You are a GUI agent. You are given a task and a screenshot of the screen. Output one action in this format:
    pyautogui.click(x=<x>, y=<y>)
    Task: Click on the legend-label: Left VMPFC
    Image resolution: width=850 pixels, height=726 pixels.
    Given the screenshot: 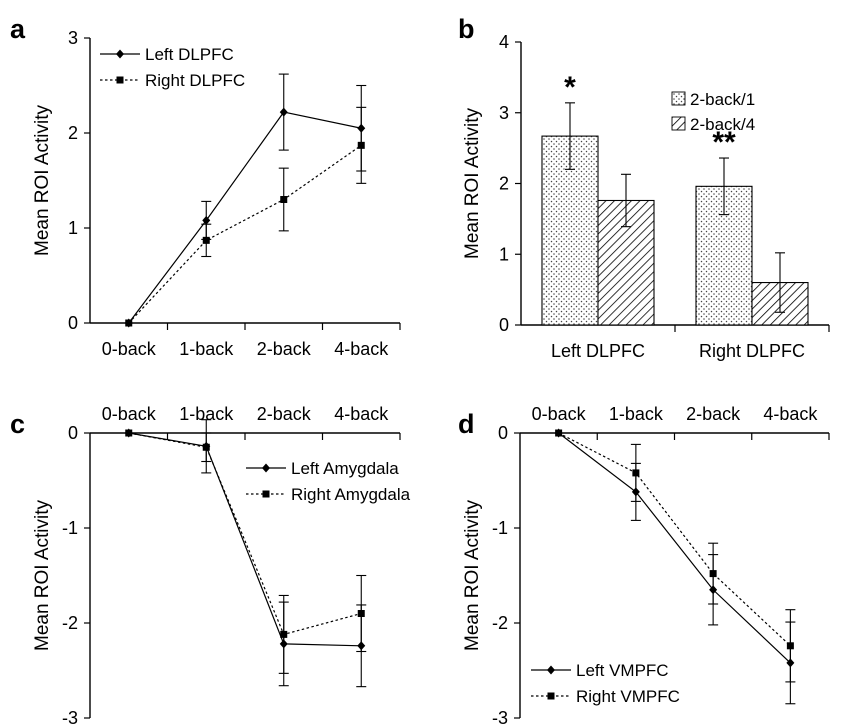 What is the action you would take?
    pyautogui.click(x=622, y=670)
    